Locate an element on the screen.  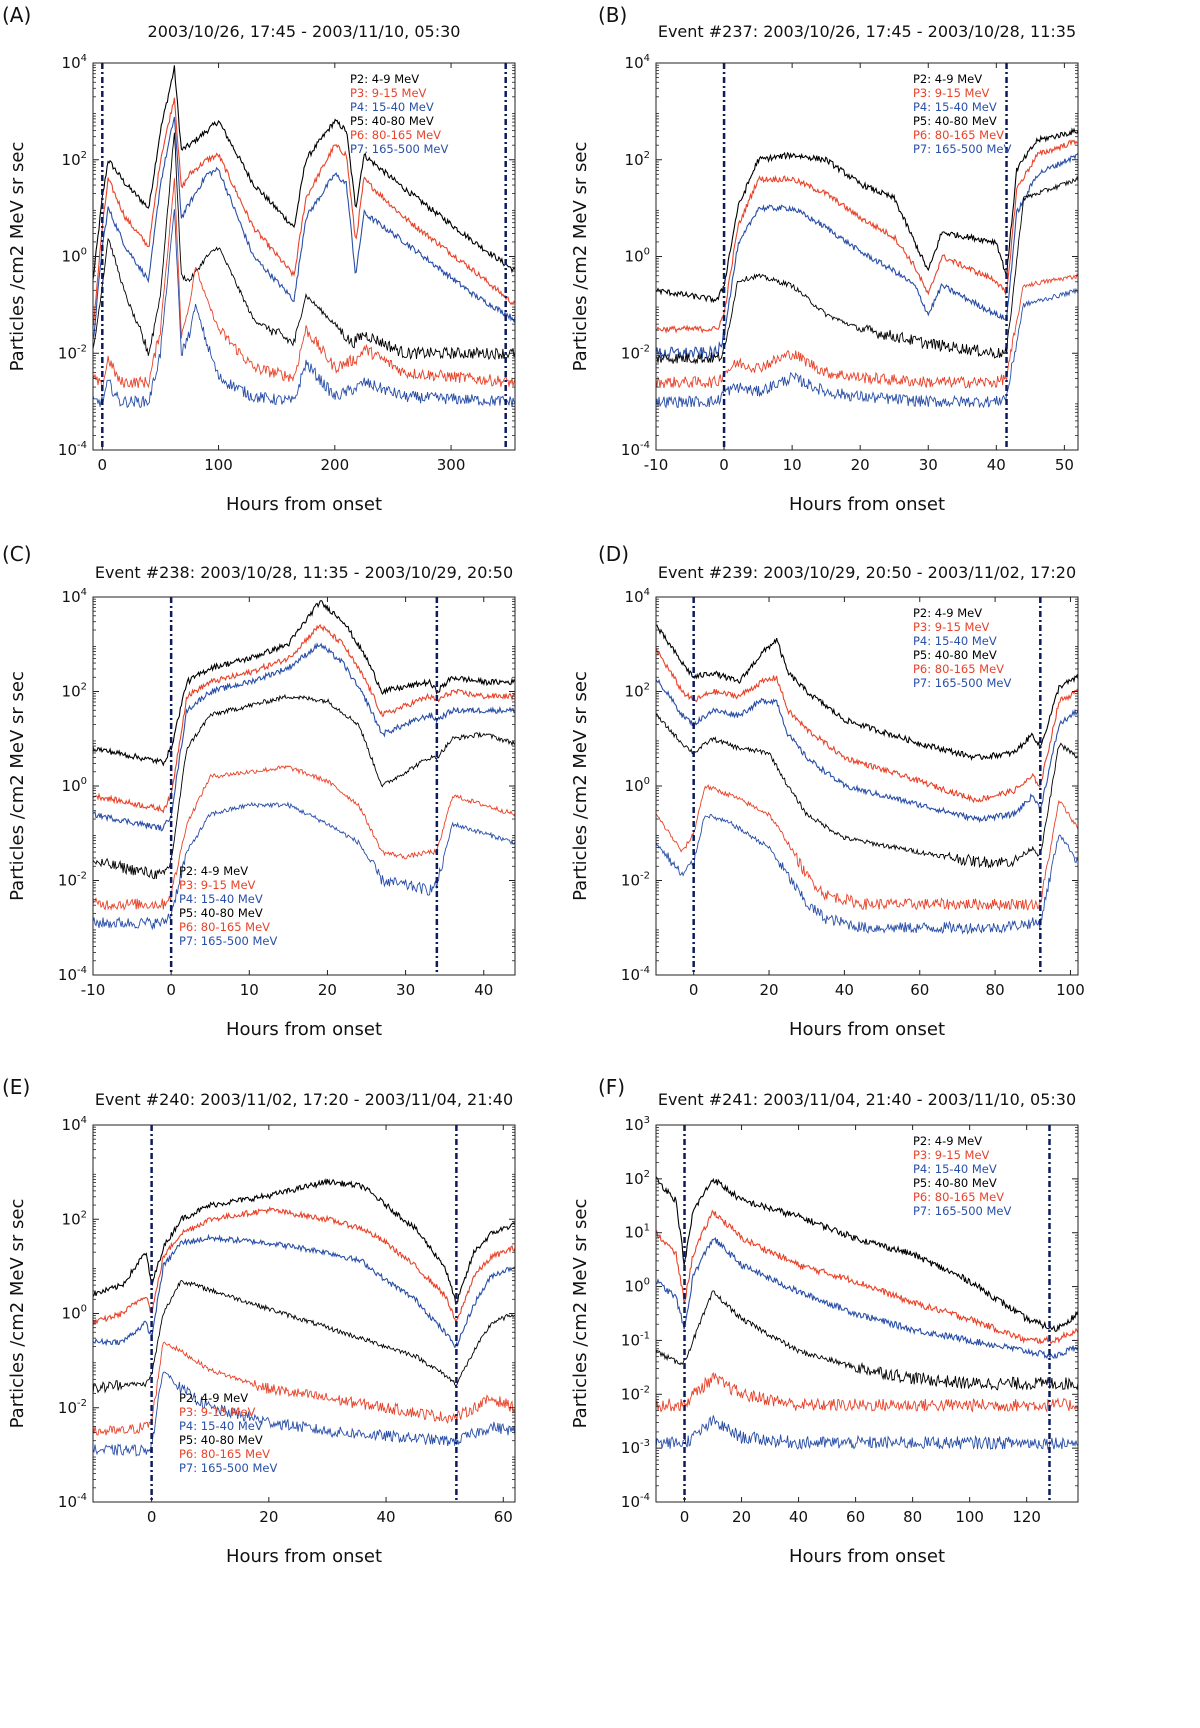
panel-label: (E) is located at coordinates (16, 1087).